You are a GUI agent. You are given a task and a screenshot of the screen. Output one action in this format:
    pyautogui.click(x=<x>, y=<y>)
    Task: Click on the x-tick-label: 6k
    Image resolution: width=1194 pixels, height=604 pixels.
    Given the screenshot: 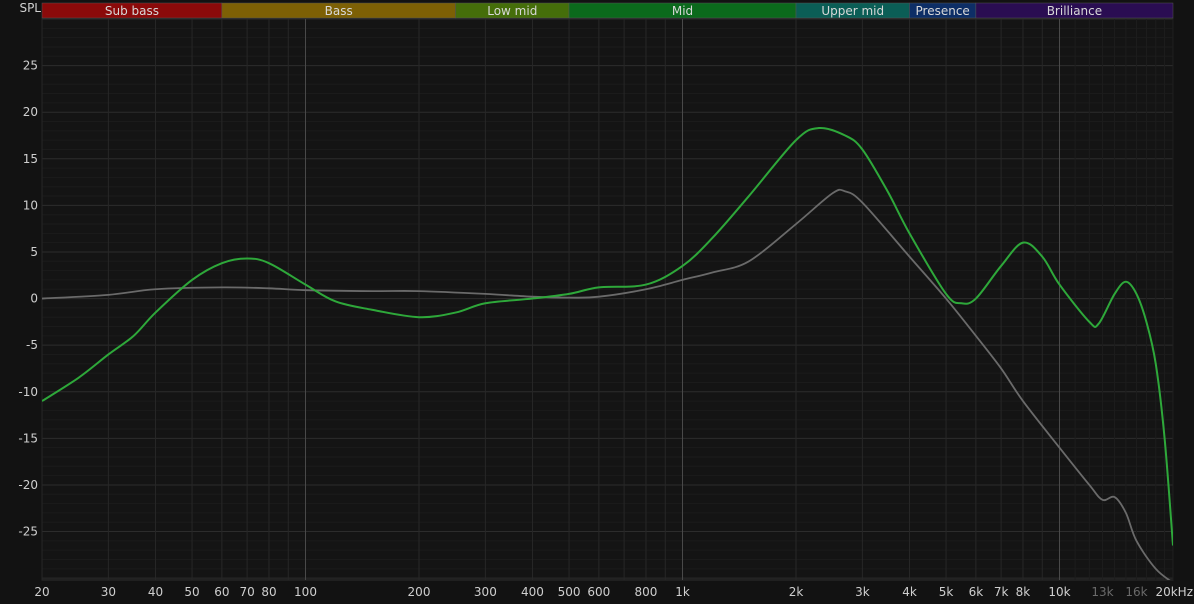 What is the action you would take?
    pyautogui.click(x=976, y=592)
    